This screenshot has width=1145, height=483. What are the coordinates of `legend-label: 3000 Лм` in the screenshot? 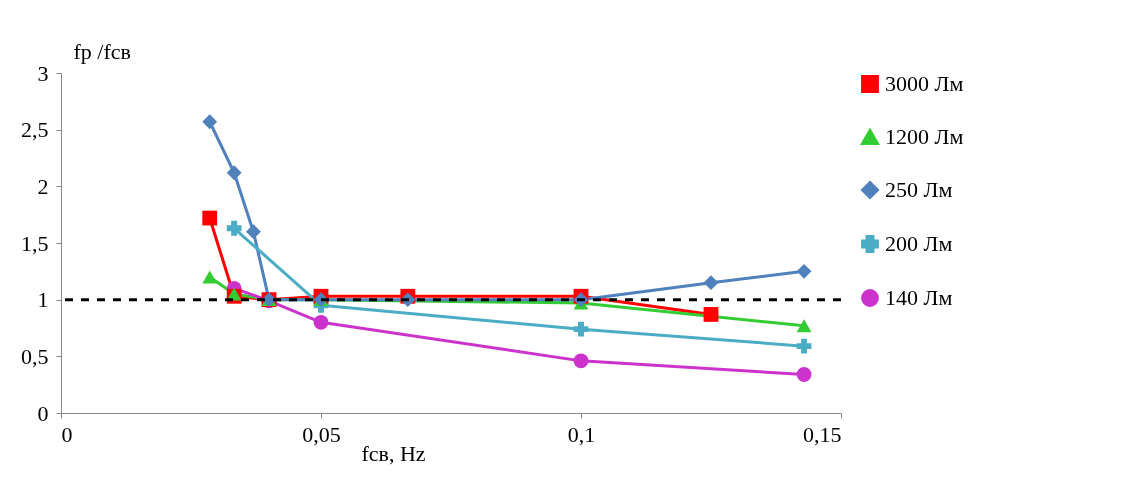 It's located at (924, 83).